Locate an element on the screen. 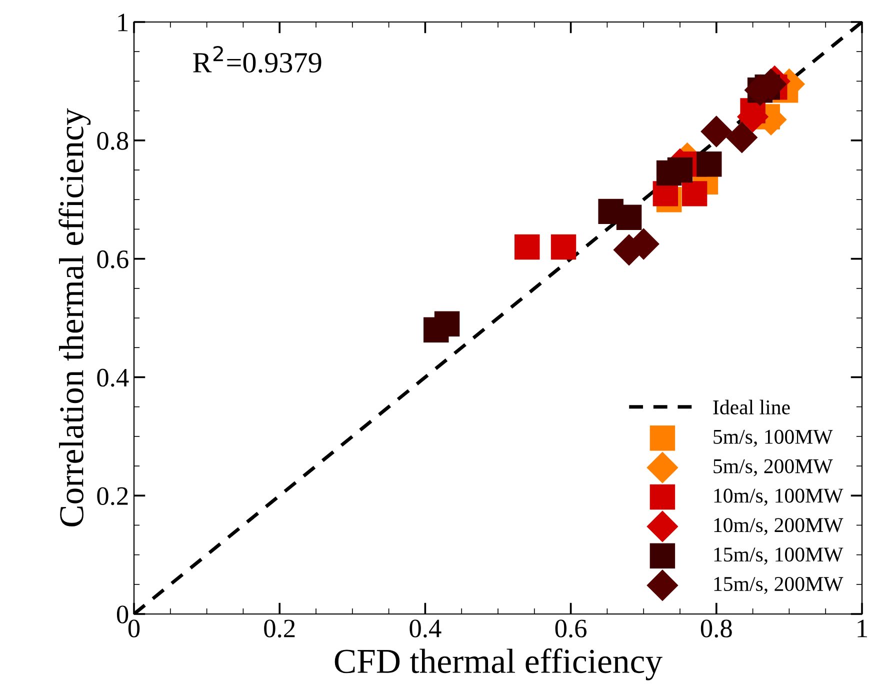 The image size is (882, 698). y-tick-label: 0 is located at coordinates (122, 615).